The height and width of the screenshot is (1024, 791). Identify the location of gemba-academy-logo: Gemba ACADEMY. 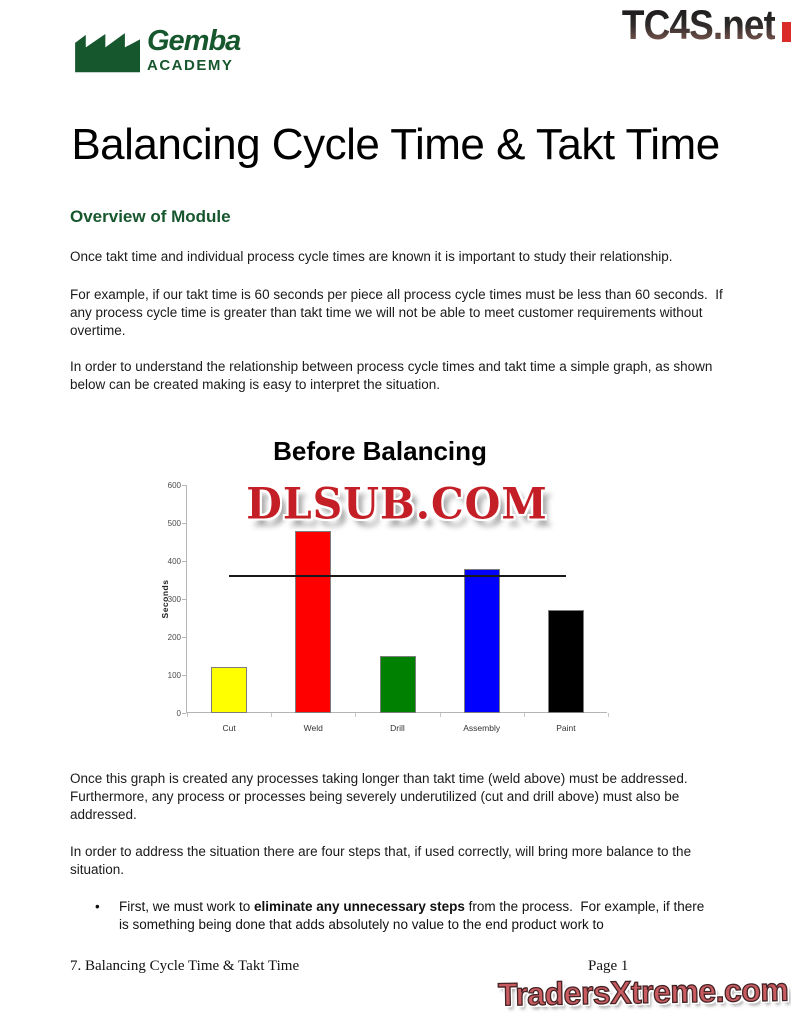
(158, 49).